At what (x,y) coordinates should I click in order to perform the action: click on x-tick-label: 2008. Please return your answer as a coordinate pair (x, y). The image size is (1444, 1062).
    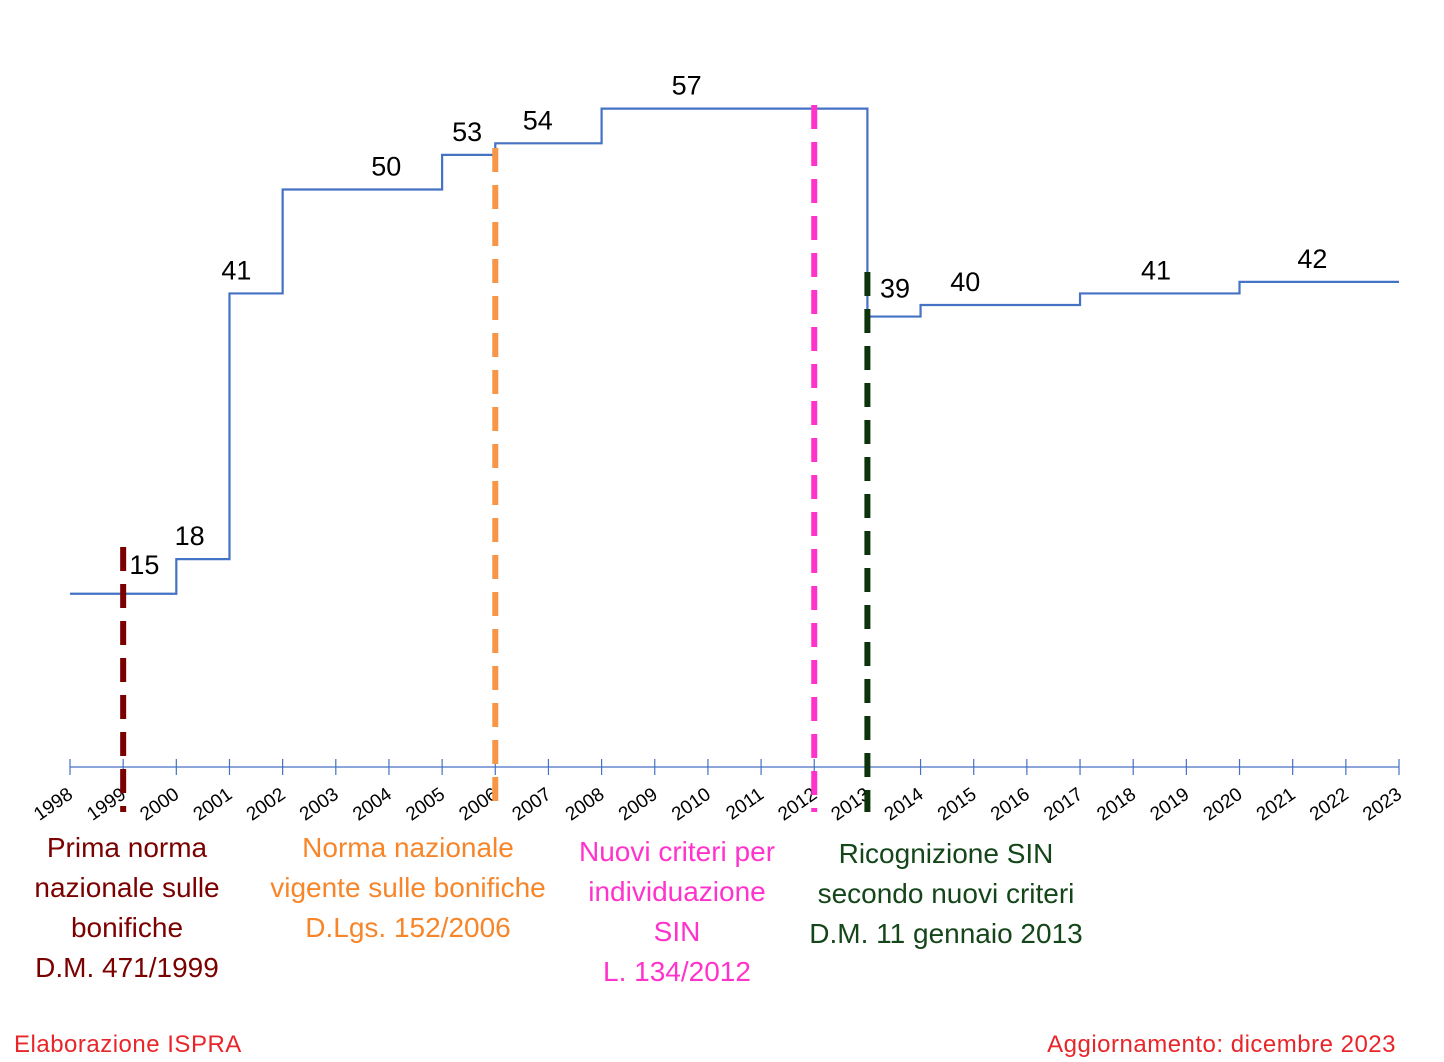
    Looking at the image, I should click on (585, 804).